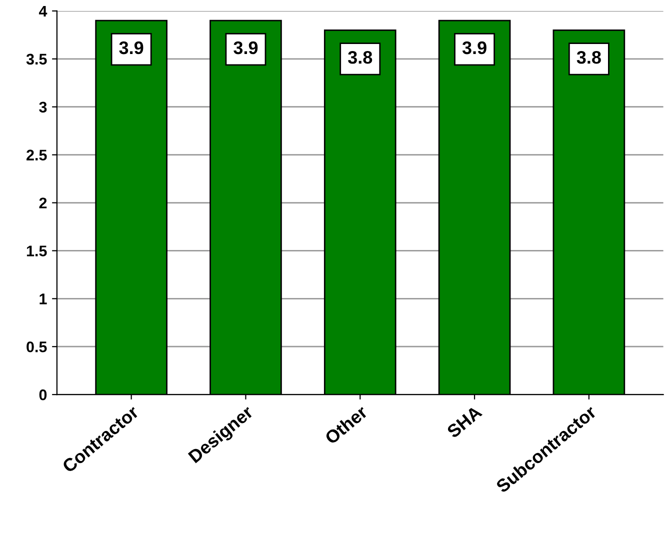 The width and height of the screenshot is (670, 548). What do you see at coordinates (43, 11) in the screenshot?
I see `y-tick-label: 4` at bounding box center [43, 11].